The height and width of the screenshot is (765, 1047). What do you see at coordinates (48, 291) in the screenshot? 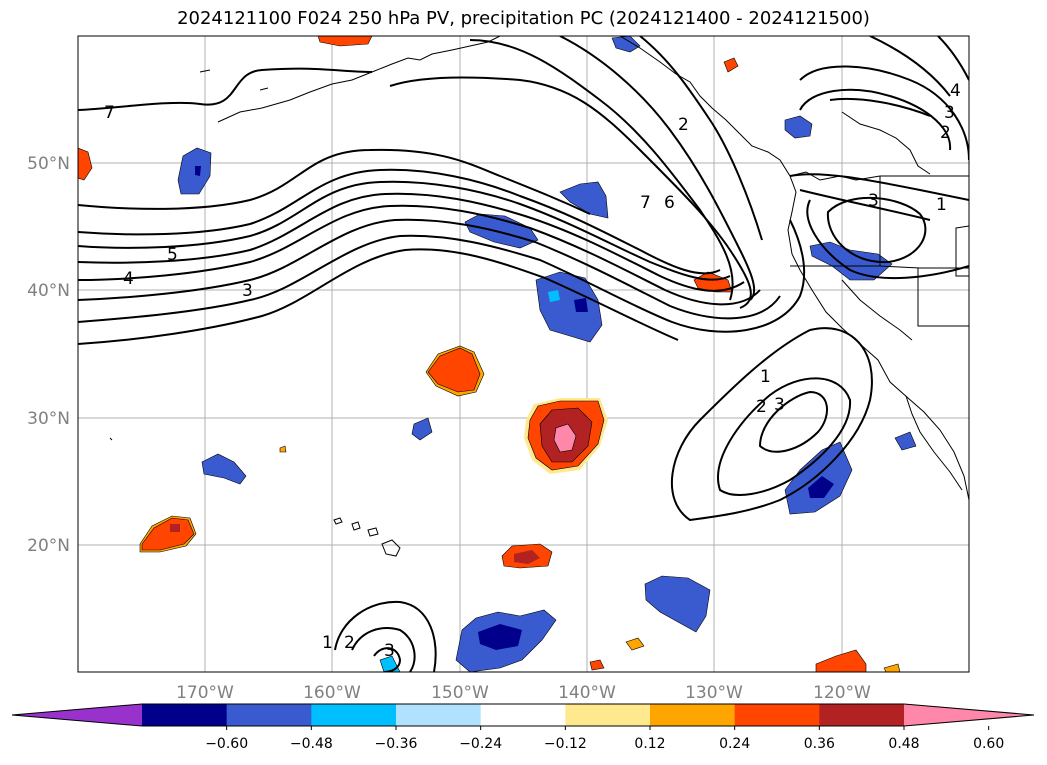
I see `lat-tick-label: 40°N` at bounding box center [48, 291].